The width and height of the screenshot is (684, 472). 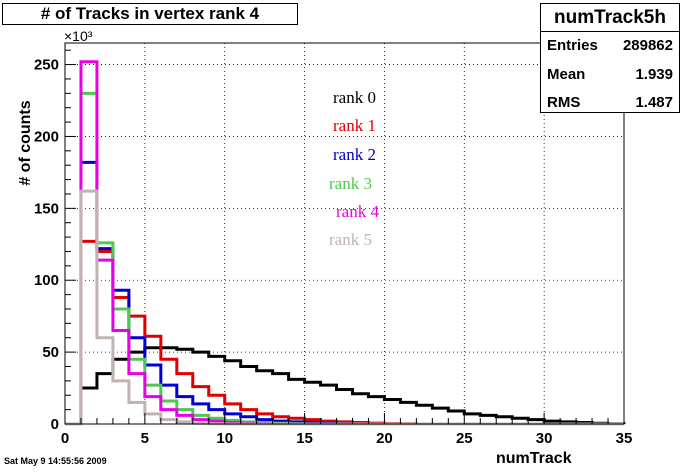 I want to click on legend-entry-rank-3: rank 3, so click(x=350, y=183).